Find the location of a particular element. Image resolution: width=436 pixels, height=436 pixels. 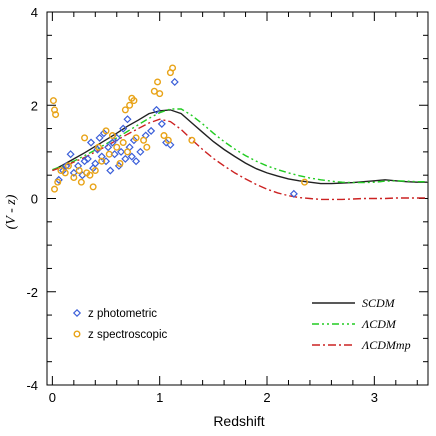

legend-label: z spectroscopic is located at coordinates (128, 335).